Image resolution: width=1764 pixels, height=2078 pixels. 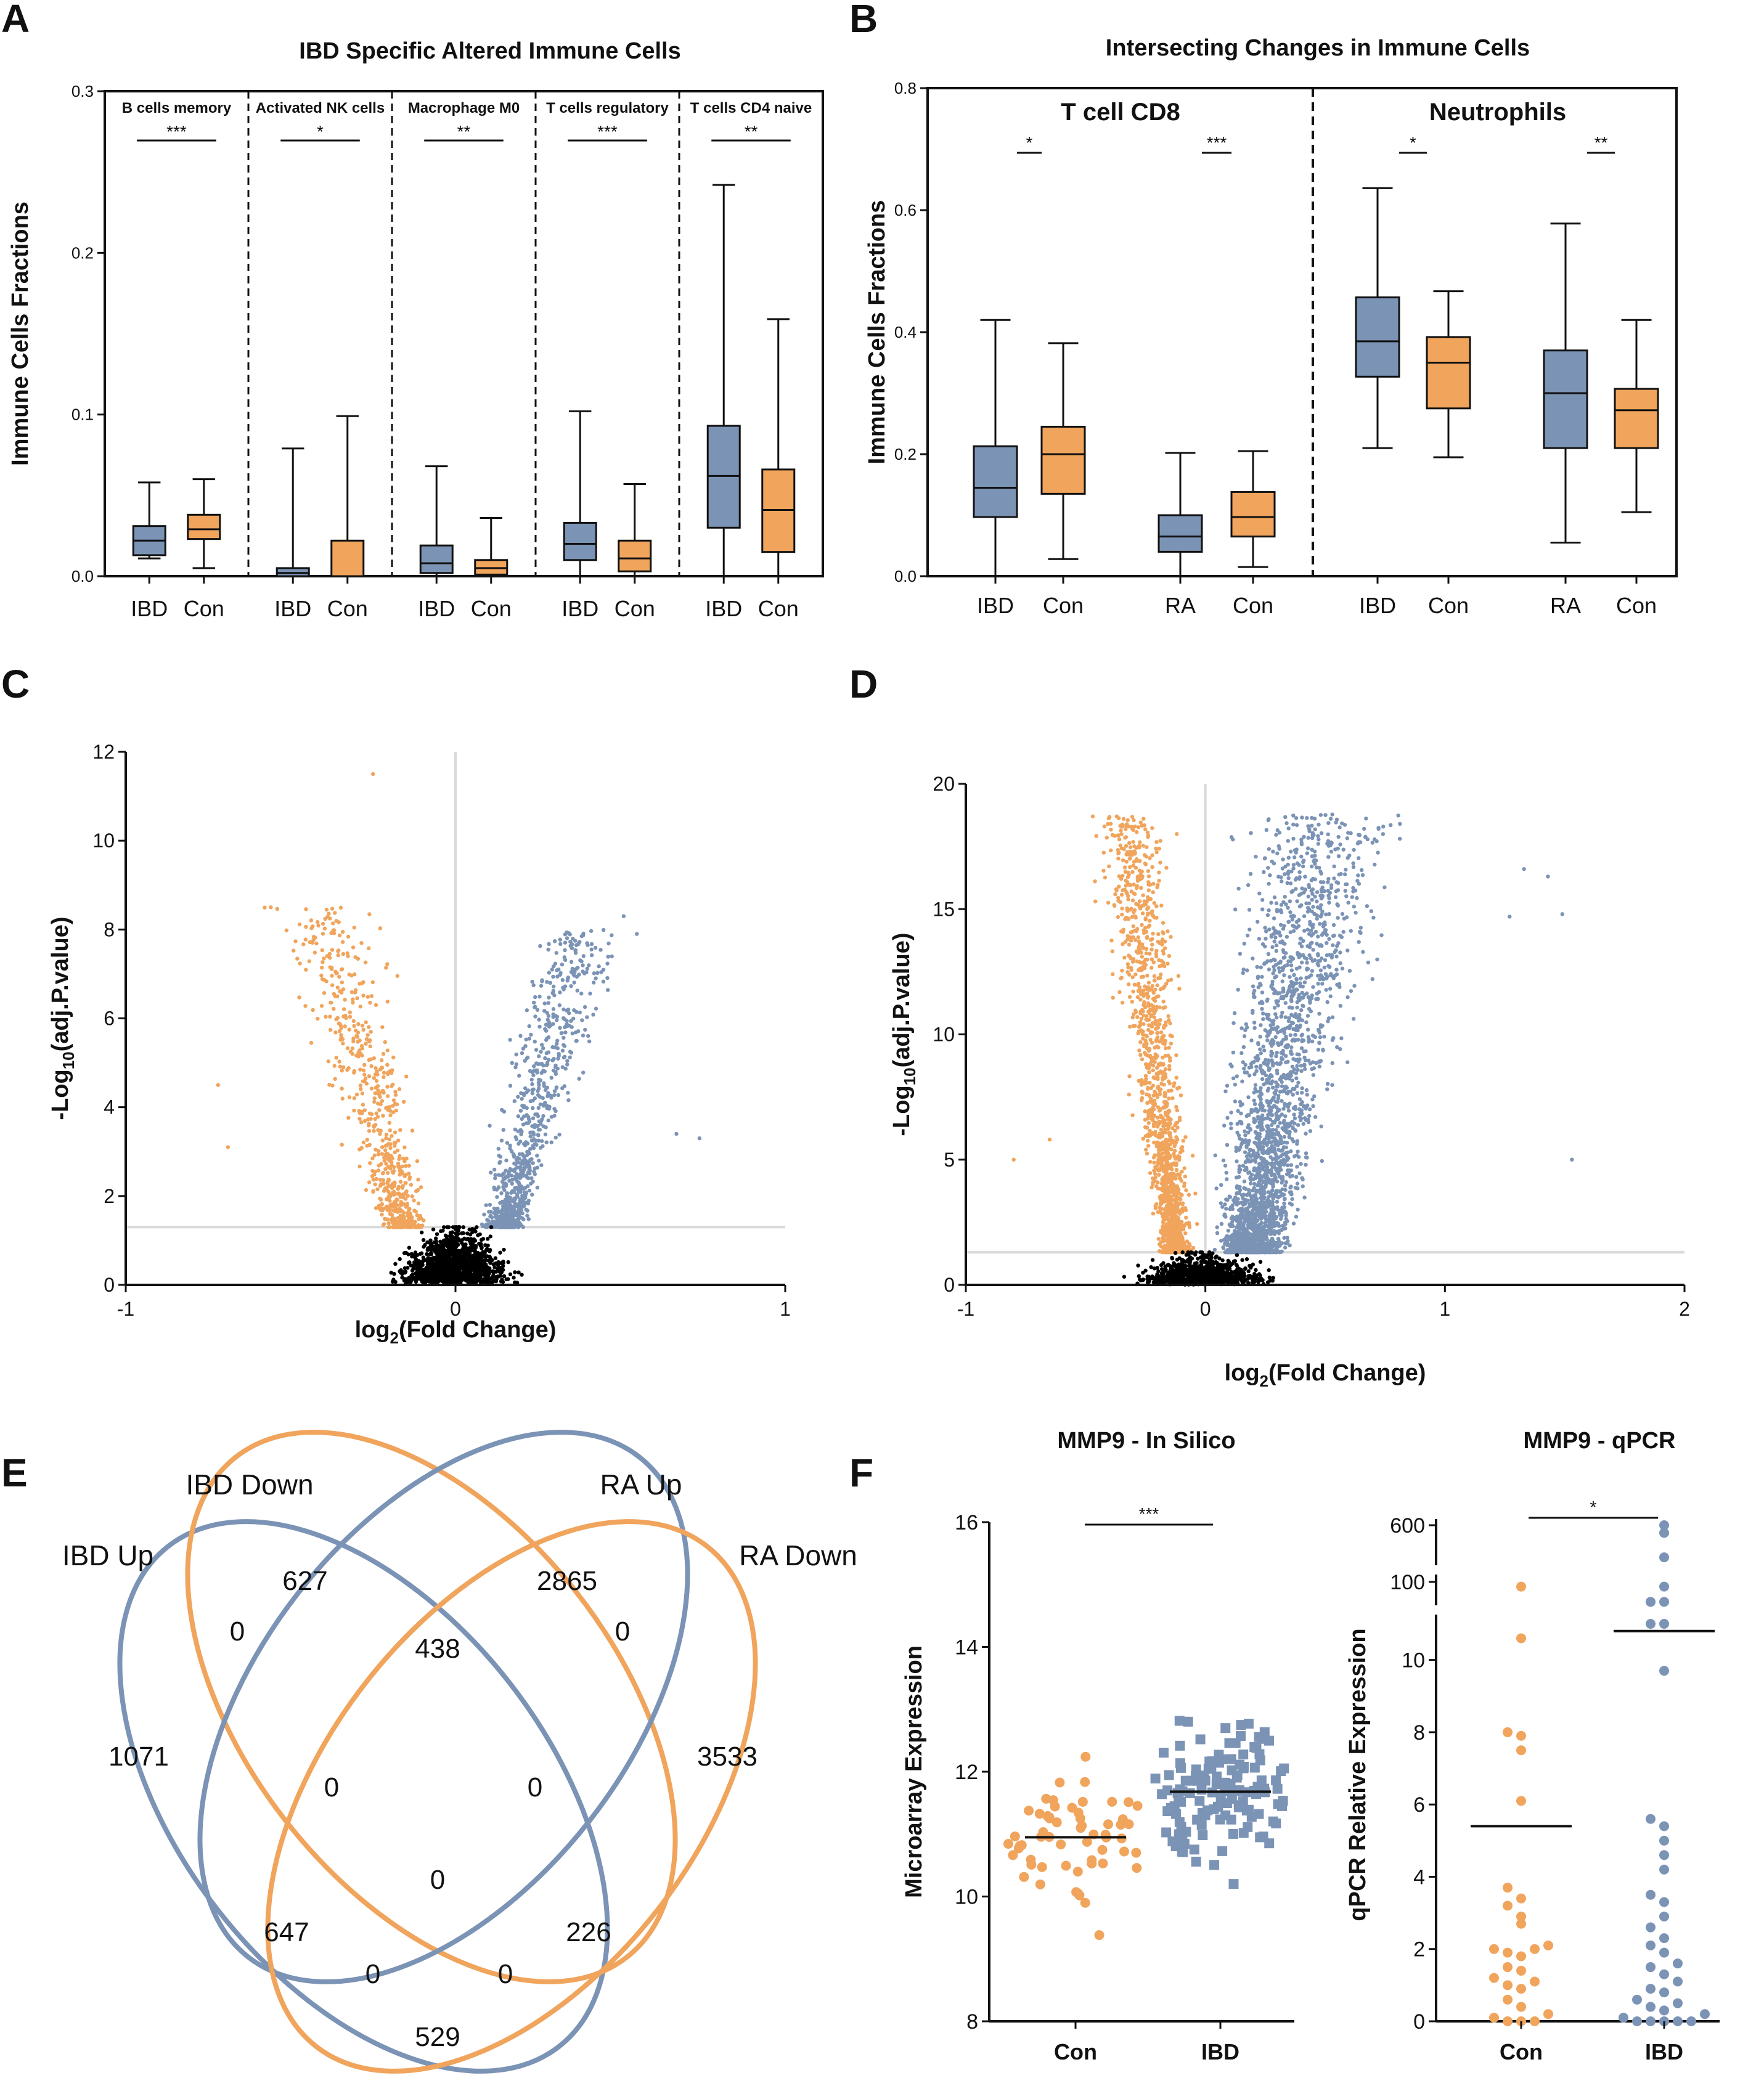 I want to click on box-con, so click(x=204, y=523).